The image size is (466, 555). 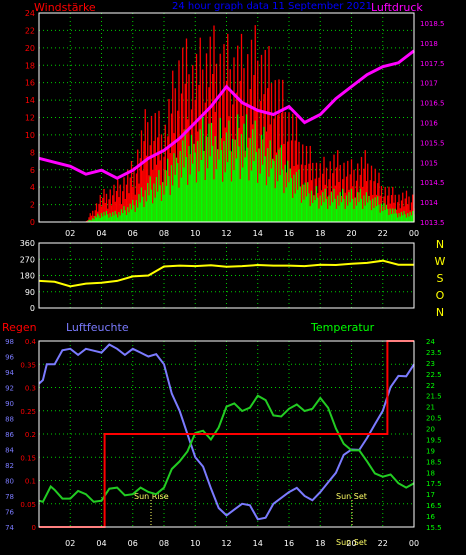 What do you see at coordinates (432, 143) in the screenshot?
I see `pressure-tick: 1015.5` at bounding box center [432, 143].